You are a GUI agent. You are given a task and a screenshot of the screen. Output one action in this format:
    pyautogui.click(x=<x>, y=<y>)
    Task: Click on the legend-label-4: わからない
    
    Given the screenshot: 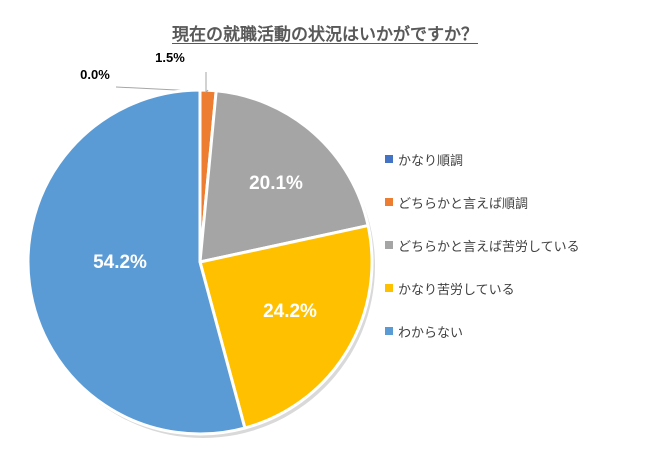 What is the action you would take?
    pyautogui.click(x=431, y=333)
    